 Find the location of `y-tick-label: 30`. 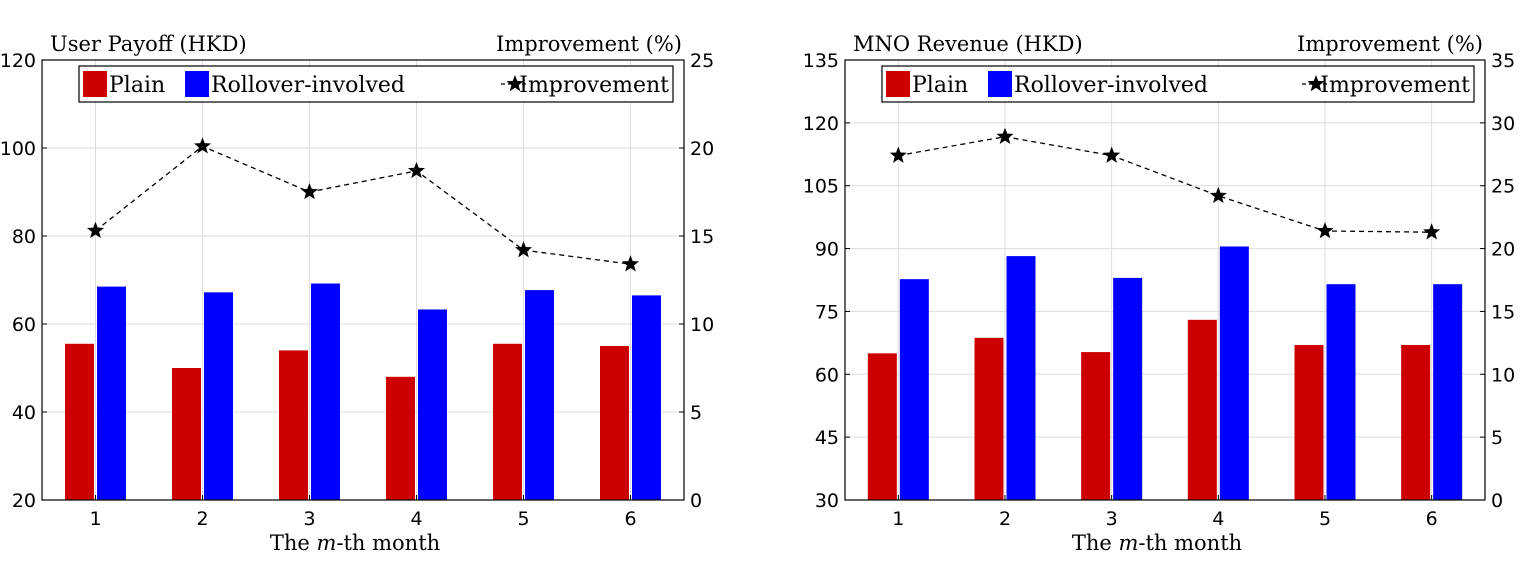

y-tick-label: 30 is located at coordinates (827, 501).